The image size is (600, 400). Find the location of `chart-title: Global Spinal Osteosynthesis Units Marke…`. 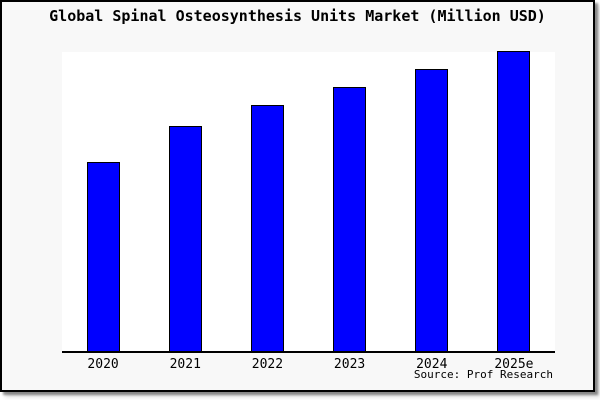

chart-title: Global Spinal Osteosynthesis Units Marke… is located at coordinates (297, 16).